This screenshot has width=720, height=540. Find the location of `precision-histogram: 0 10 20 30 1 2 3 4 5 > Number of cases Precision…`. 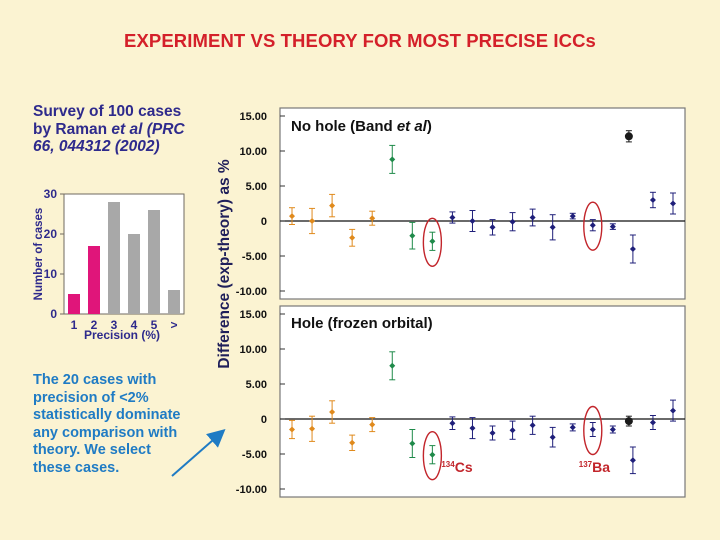

precision-histogram: 0 10 20 30 1 2 3 4 5 > Number of cases Precision… is located at coordinates (109, 264).